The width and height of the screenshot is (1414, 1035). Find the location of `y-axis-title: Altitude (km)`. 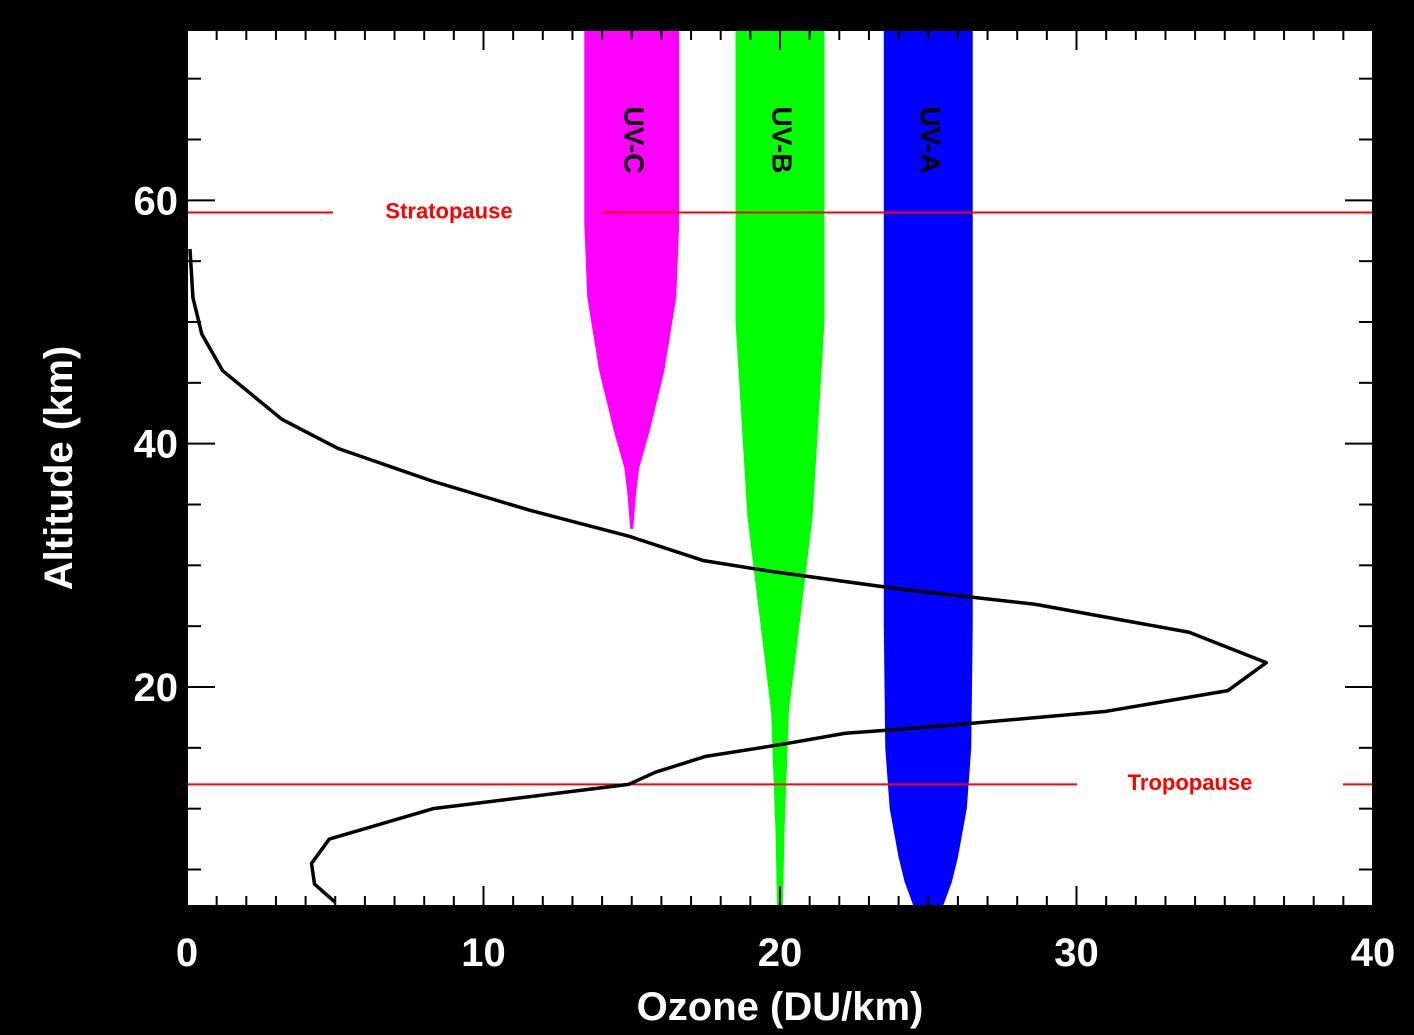

y-axis-title: Altitude (km) is located at coordinates (59, 468).